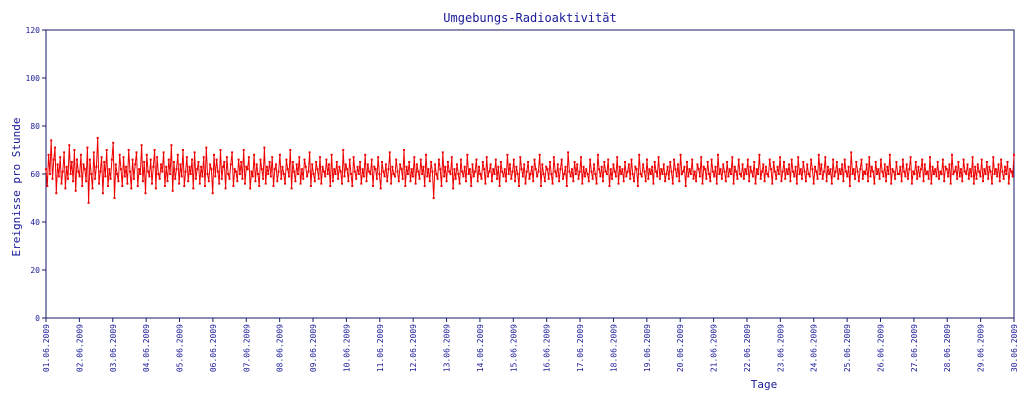 This screenshot has height=400, width=1024. I want to click on y-axis: 0 20 40 60 80 100 120, so click(36, 174).